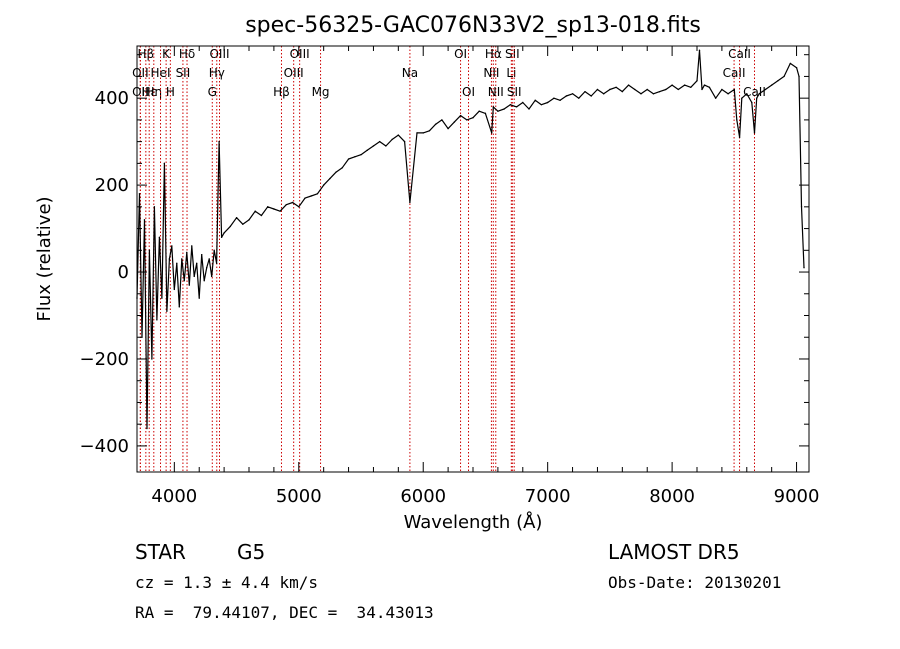 This screenshot has height=649, width=900. Describe the element at coordinates (672, 496) in the screenshot. I see `x-tick-label: 8000` at that location.